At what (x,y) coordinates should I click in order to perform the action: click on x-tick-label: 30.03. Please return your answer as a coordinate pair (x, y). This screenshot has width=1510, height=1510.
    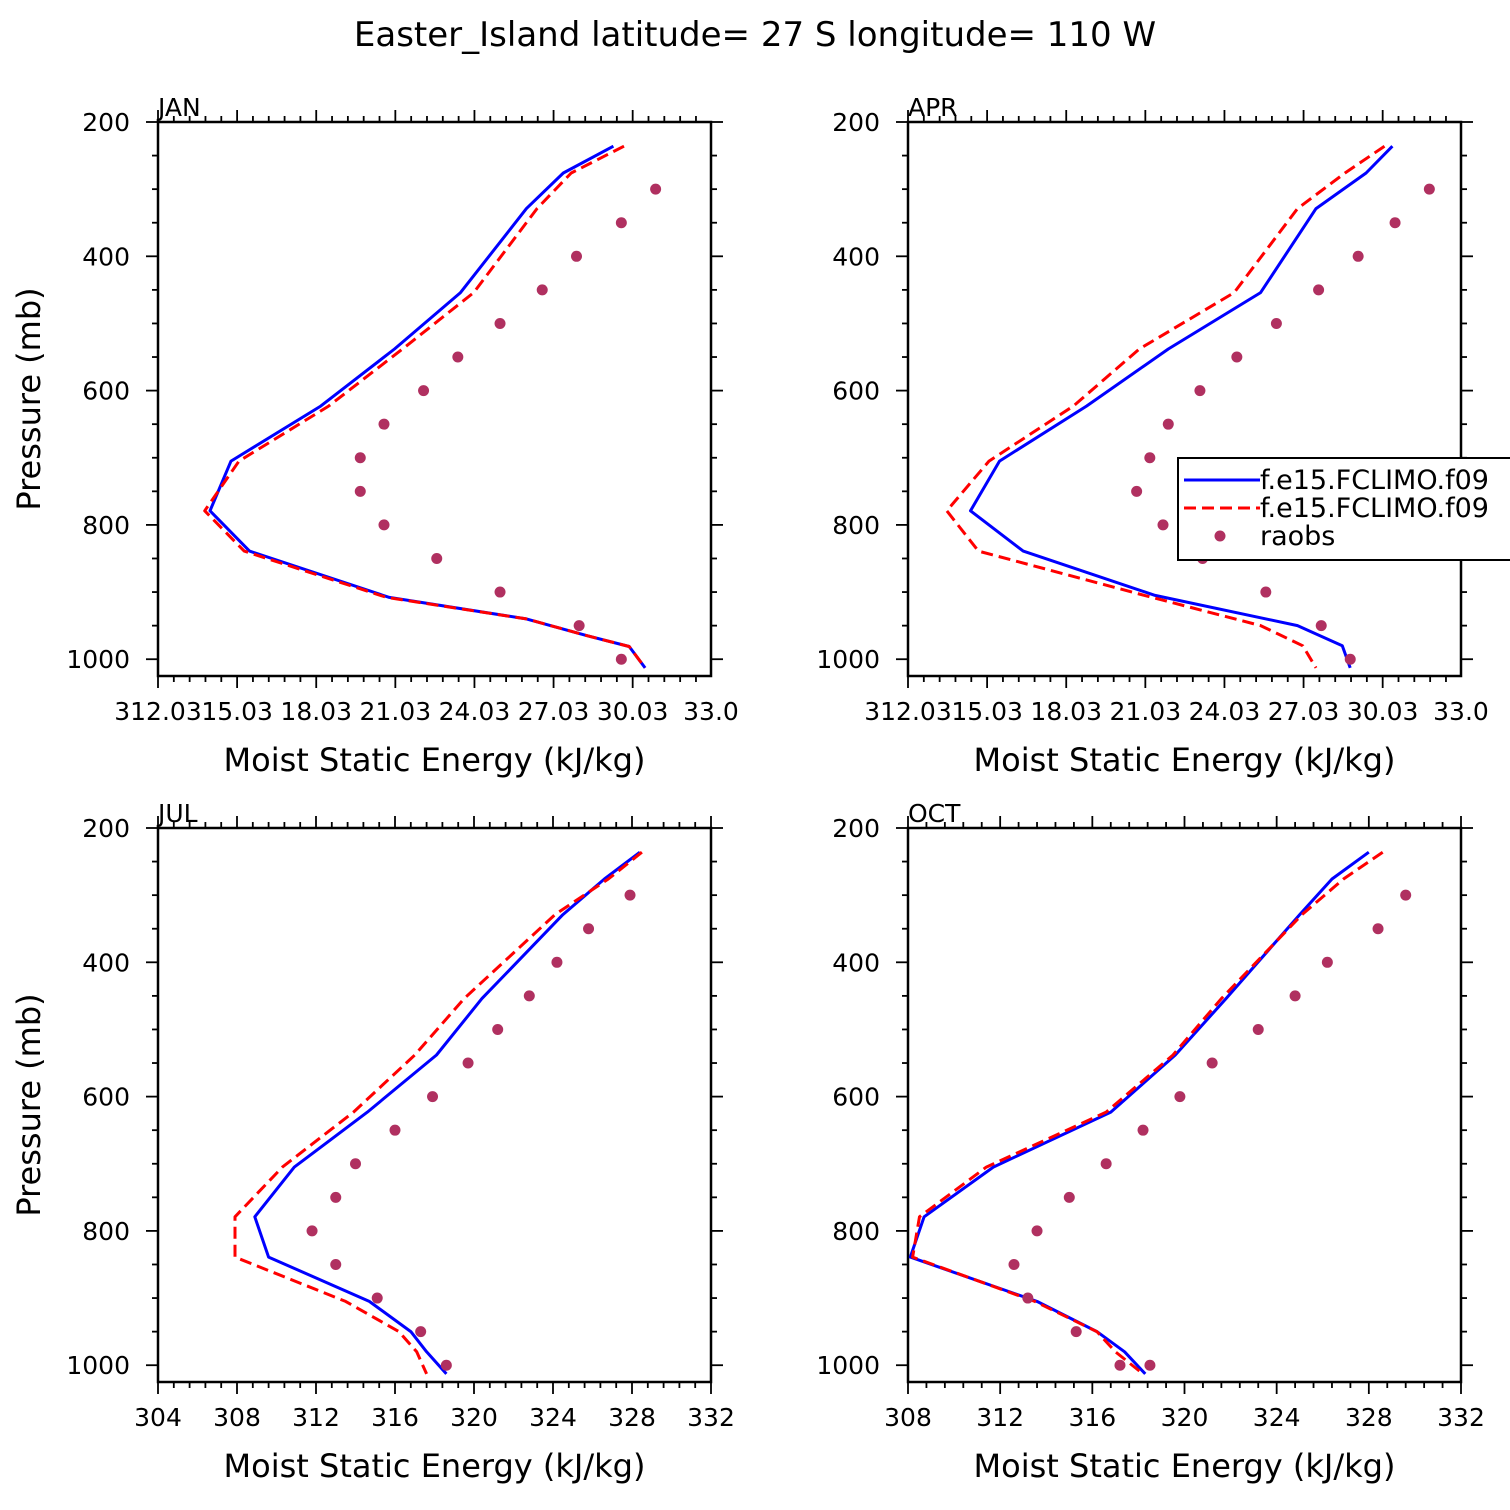
    Looking at the image, I should click on (633, 711).